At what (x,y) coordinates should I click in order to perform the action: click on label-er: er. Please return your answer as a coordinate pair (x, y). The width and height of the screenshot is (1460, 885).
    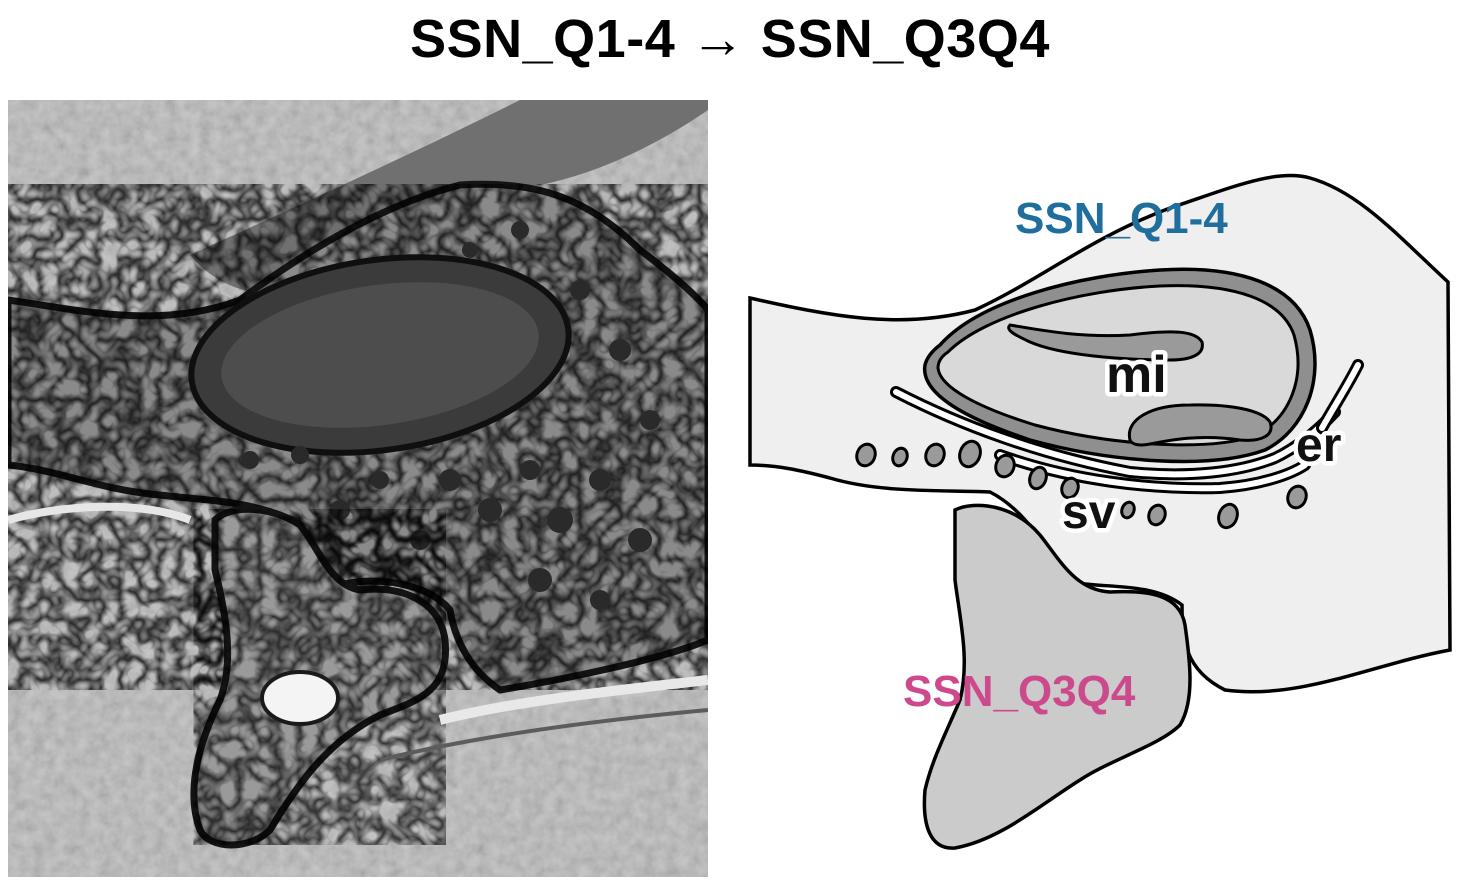
    Looking at the image, I should click on (1318, 445).